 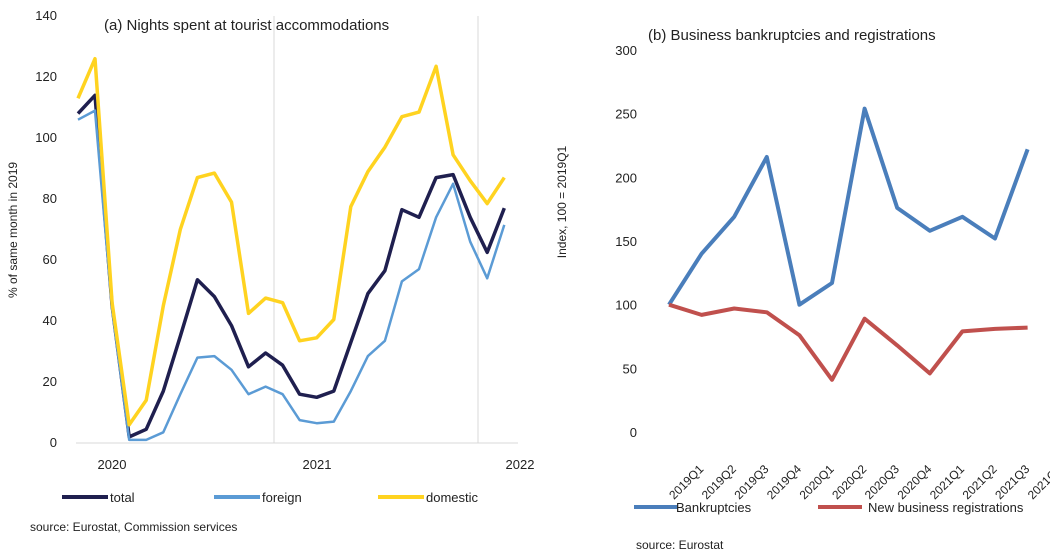 I want to click on chart-b-x-tick-label: 2019Q2, so click(x=719, y=482).